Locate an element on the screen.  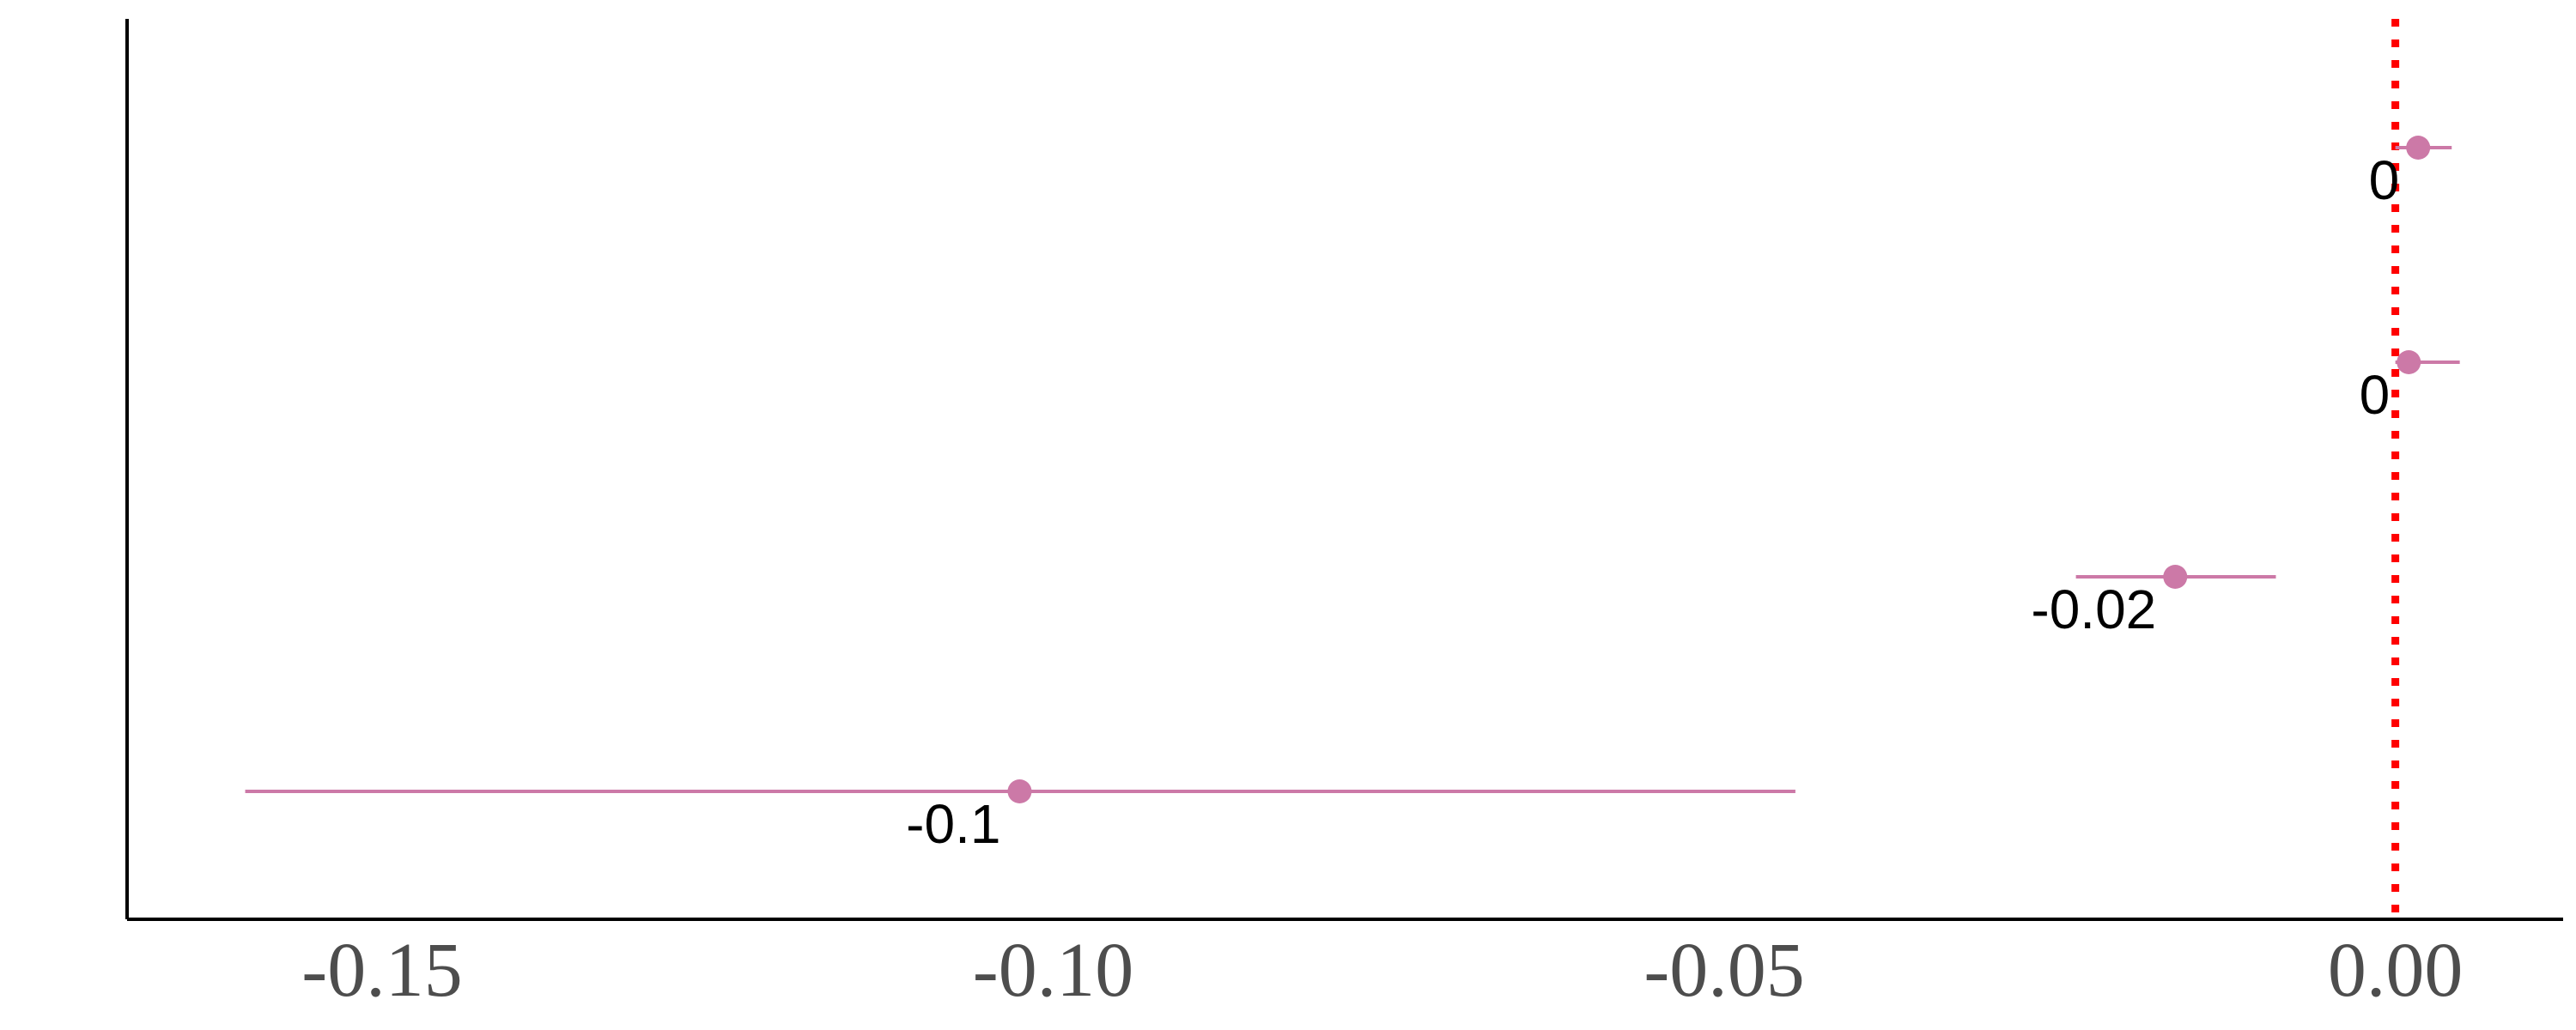
x-tick-label: -0.05 is located at coordinates (1723, 970).